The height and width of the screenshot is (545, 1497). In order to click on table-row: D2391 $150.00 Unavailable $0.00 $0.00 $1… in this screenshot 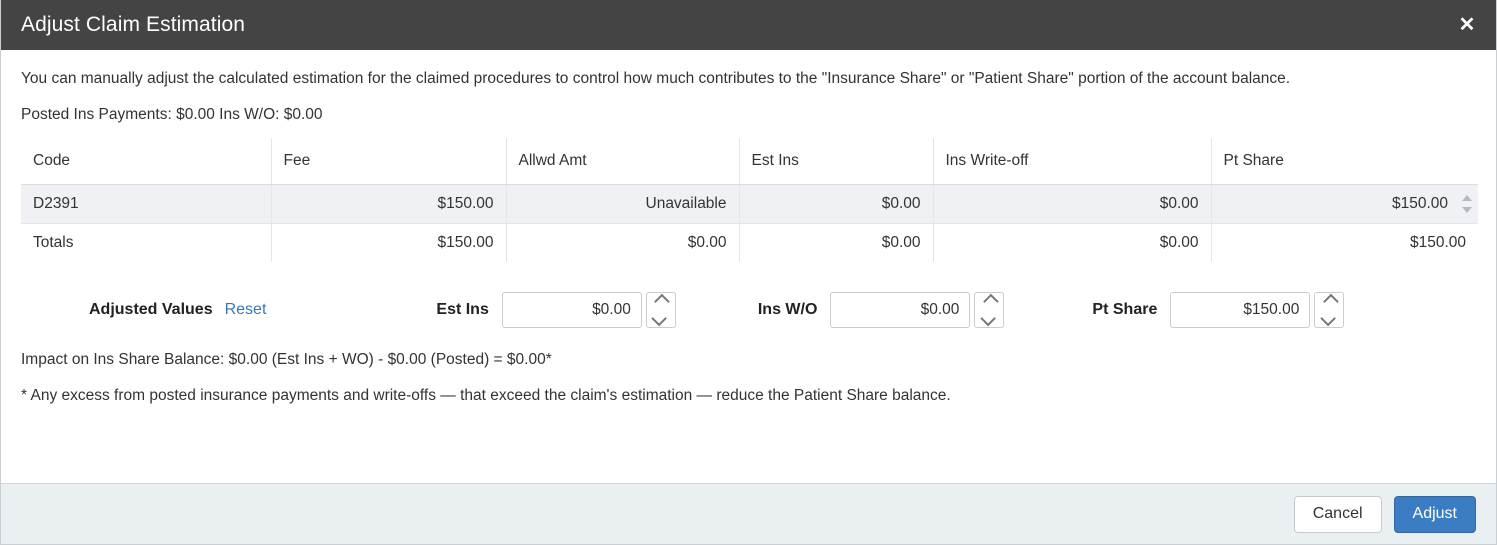, I will do `click(749, 204)`.